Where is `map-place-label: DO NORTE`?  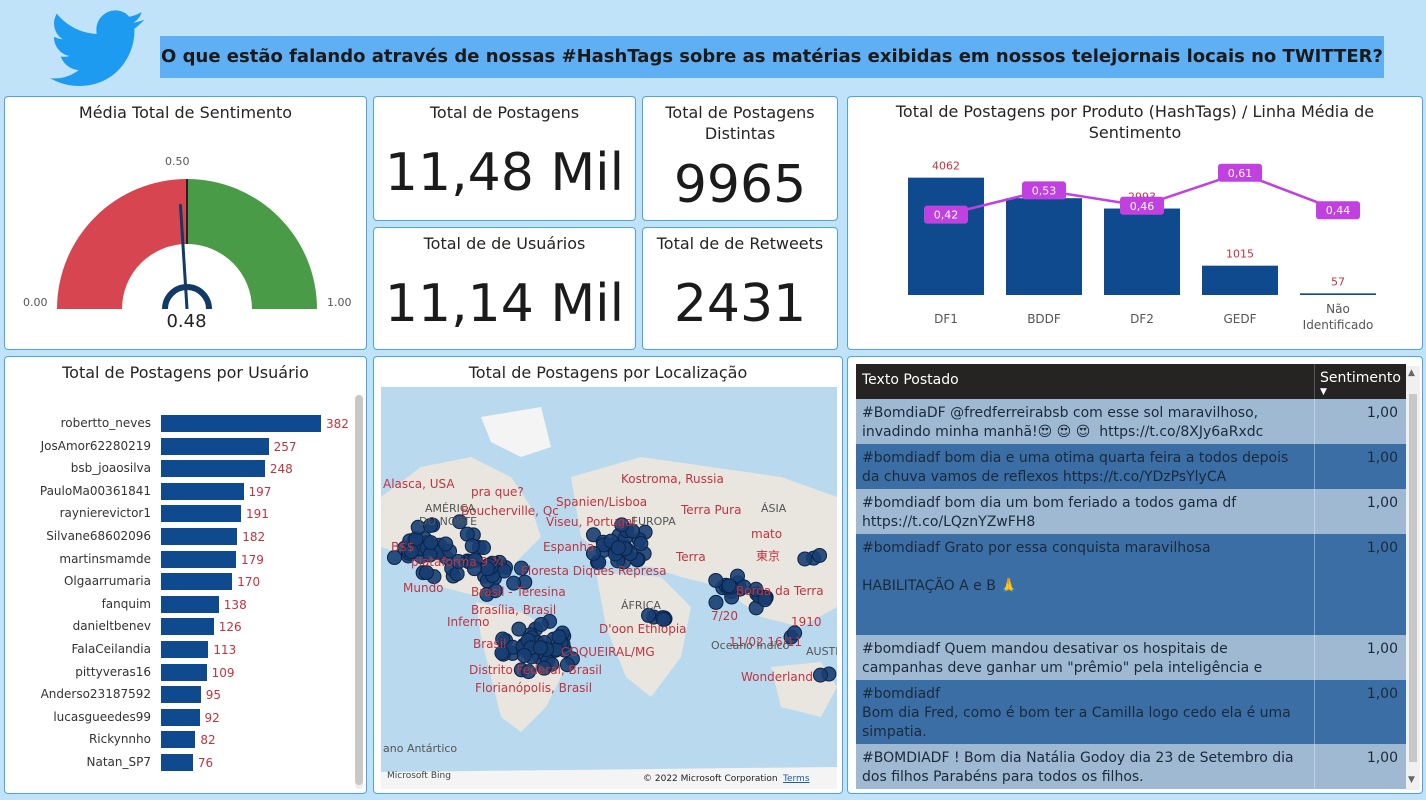
map-place-label: DO NORTE is located at coordinates (448, 521).